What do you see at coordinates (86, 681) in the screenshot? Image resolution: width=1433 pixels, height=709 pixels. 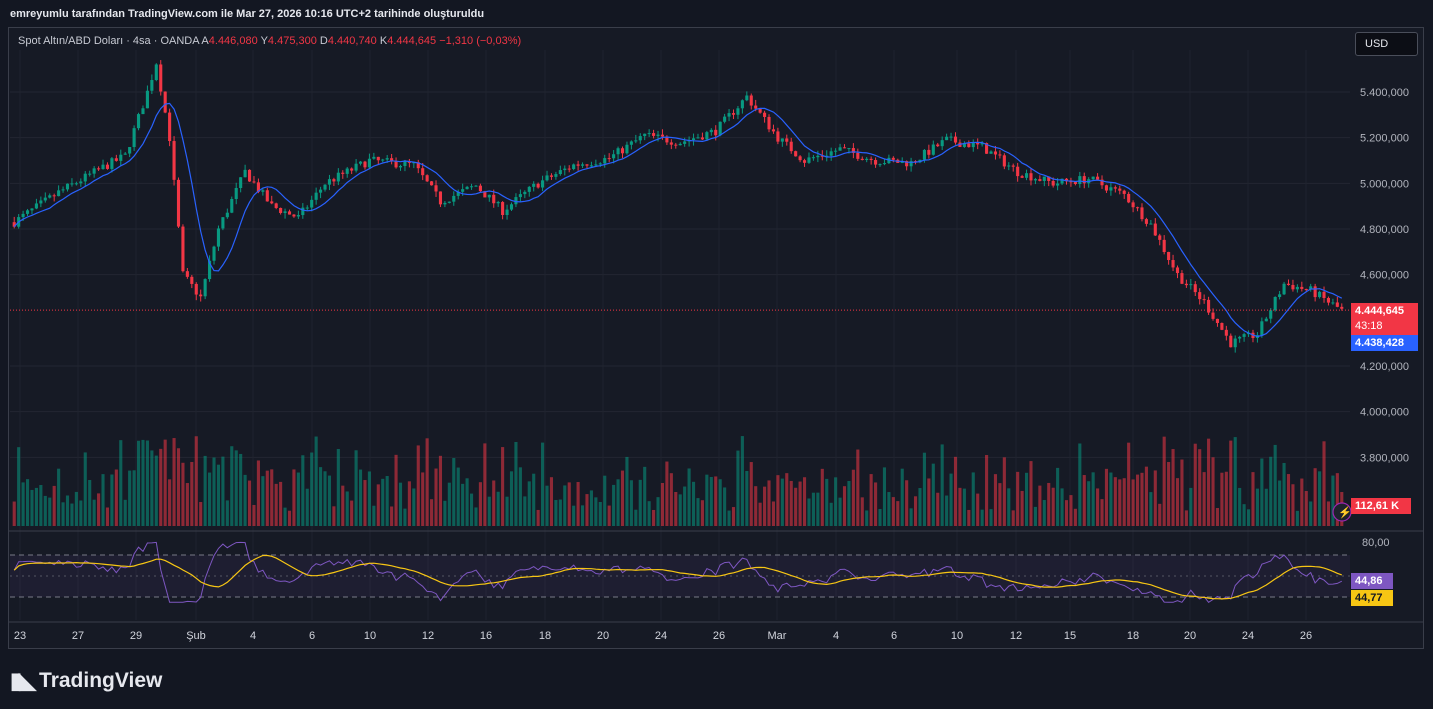 I see `footer-brand: ▮◣ TradingView` at bounding box center [86, 681].